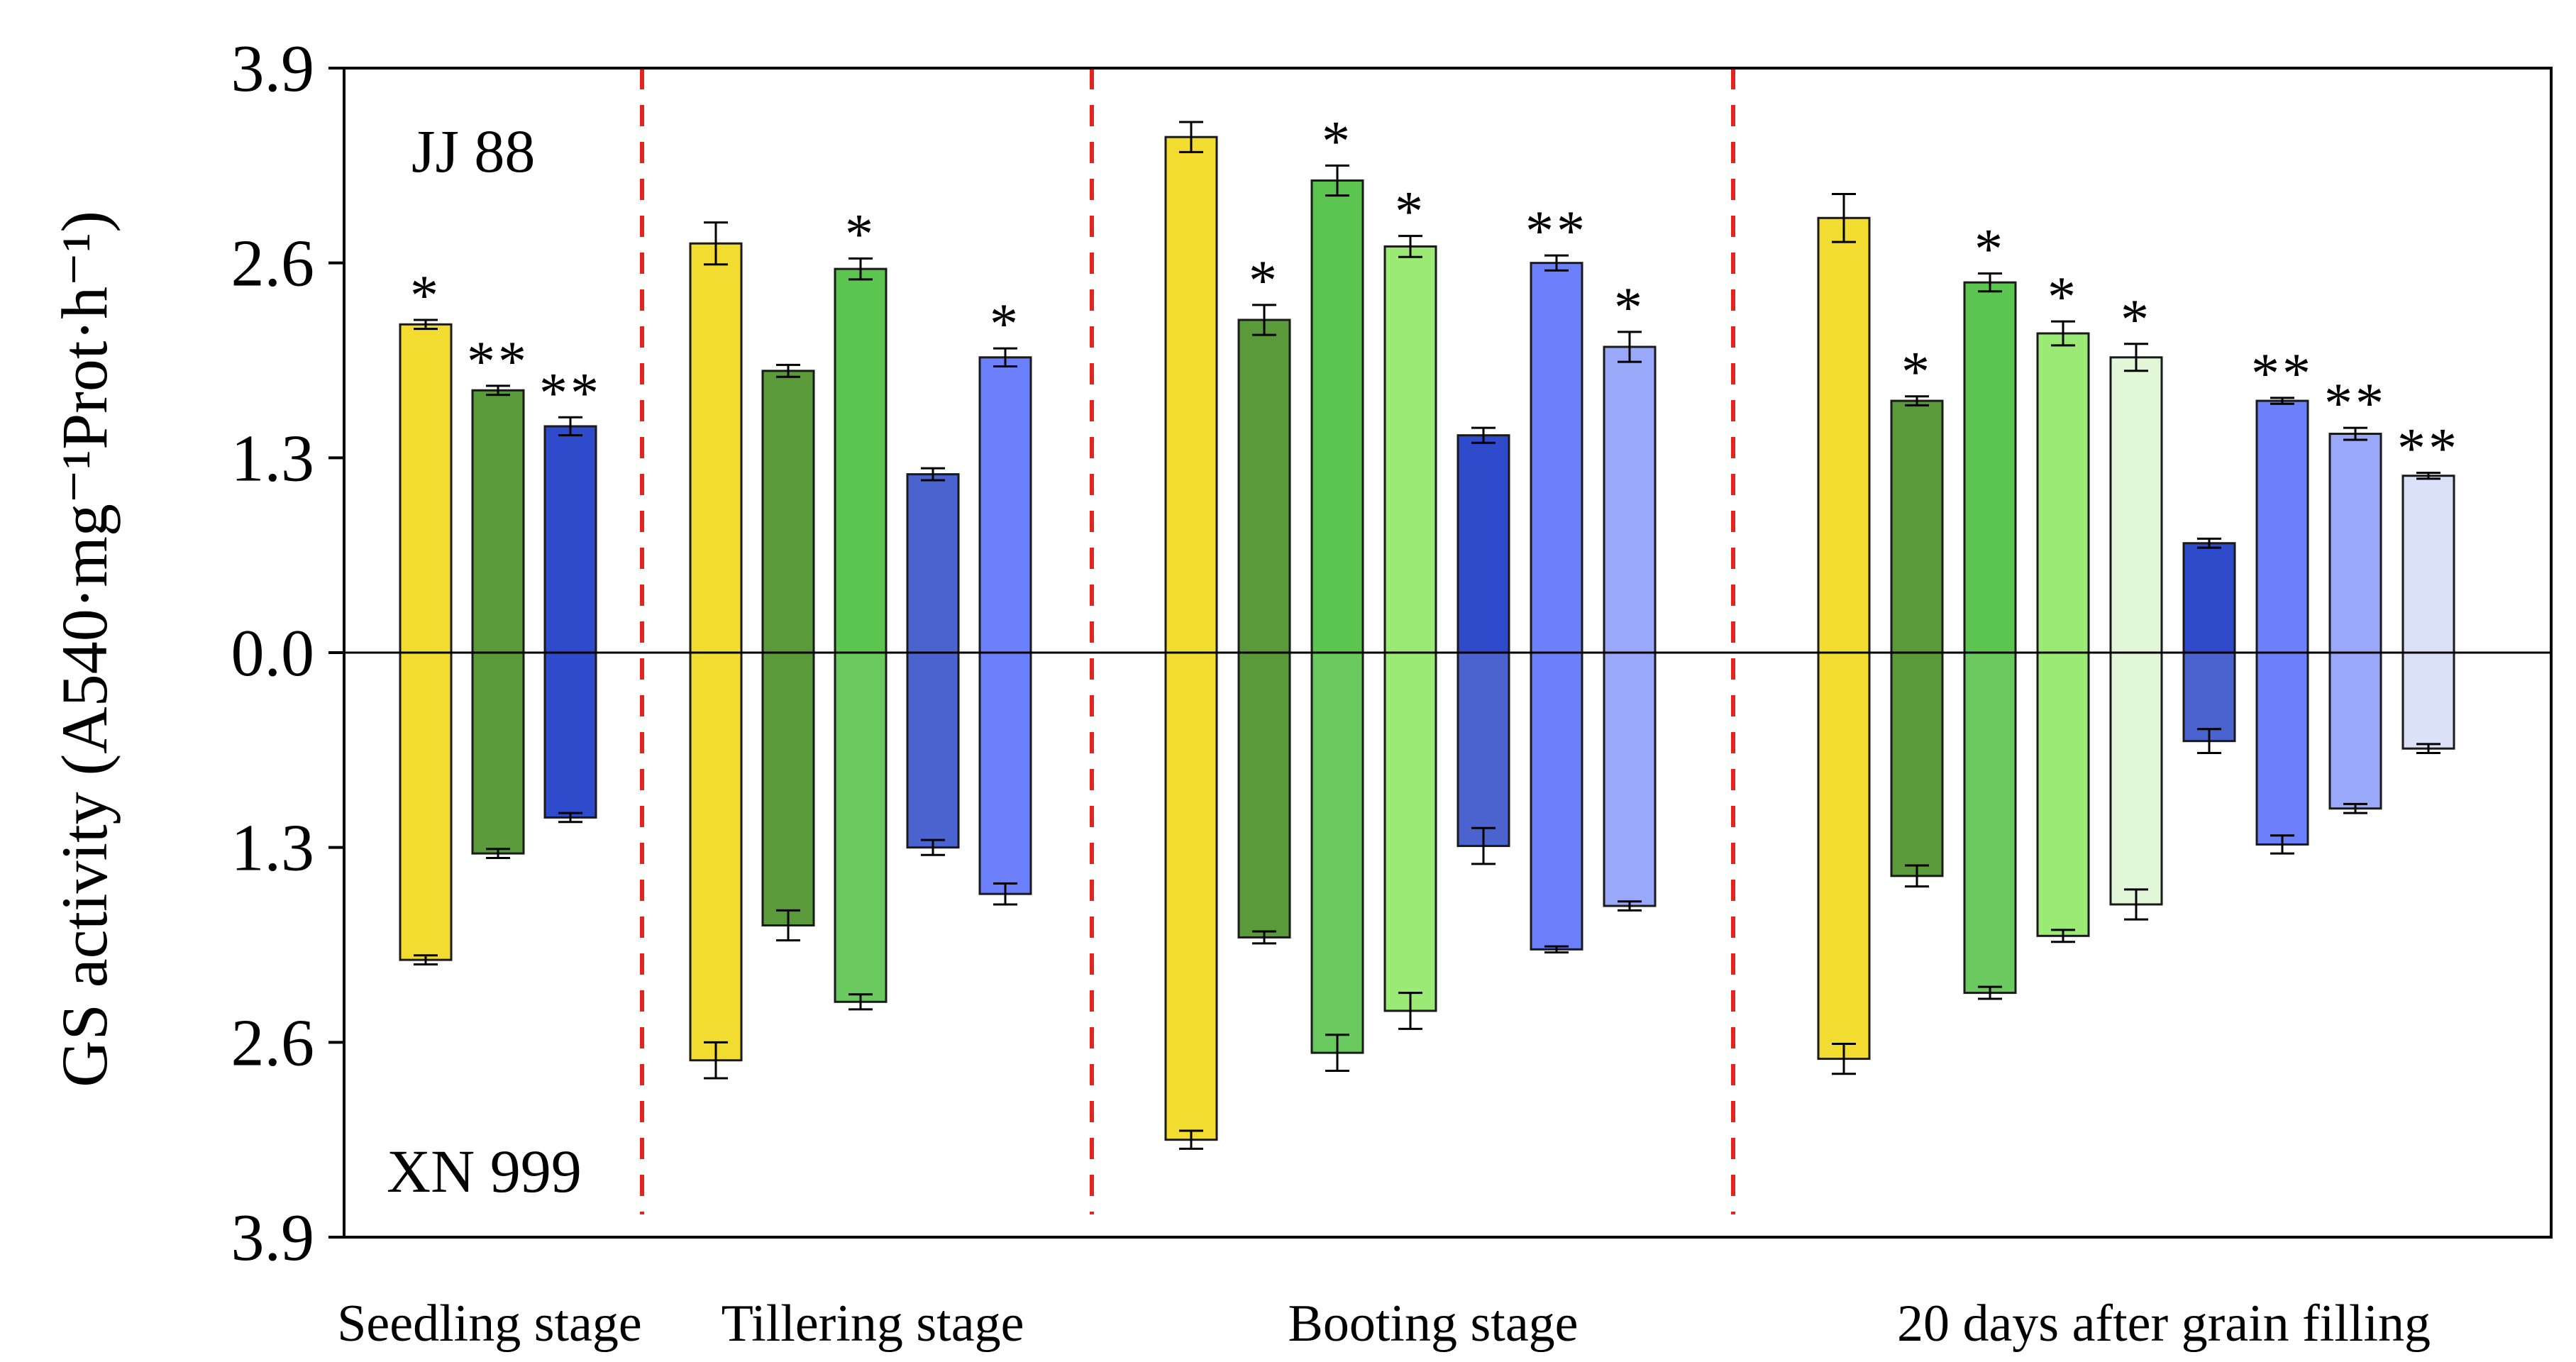  Describe the element at coordinates (1337, 416) in the screenshot. I see `bar-3-3-jj88` at that location.